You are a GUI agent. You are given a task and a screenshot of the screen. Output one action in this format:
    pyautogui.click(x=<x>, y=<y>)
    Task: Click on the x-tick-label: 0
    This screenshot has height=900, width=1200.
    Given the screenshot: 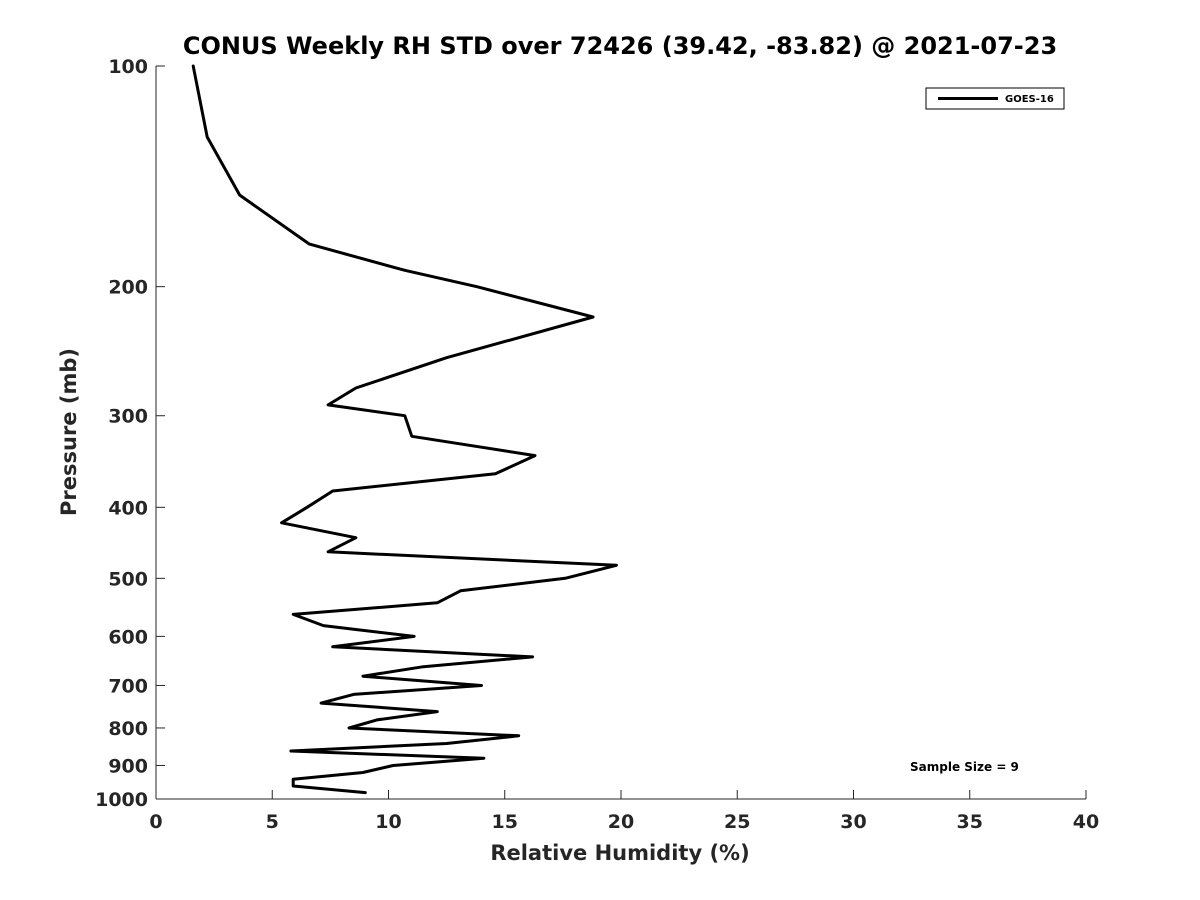 What is the action you would take?
    pyautogui.click(x=155, y=822)
    